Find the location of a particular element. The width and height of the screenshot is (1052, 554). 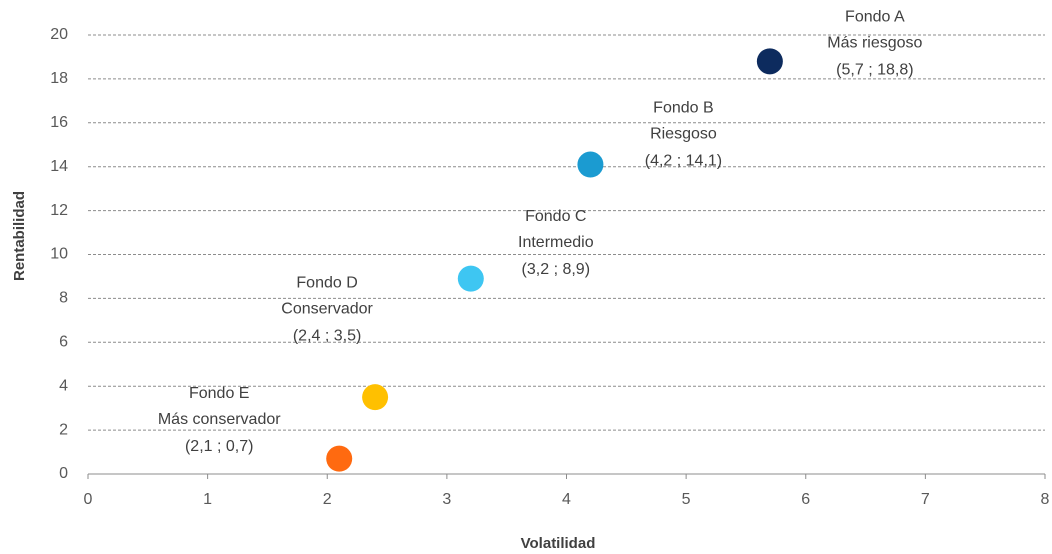

x-tick-label: 1 is located at coordinates (207, 499).